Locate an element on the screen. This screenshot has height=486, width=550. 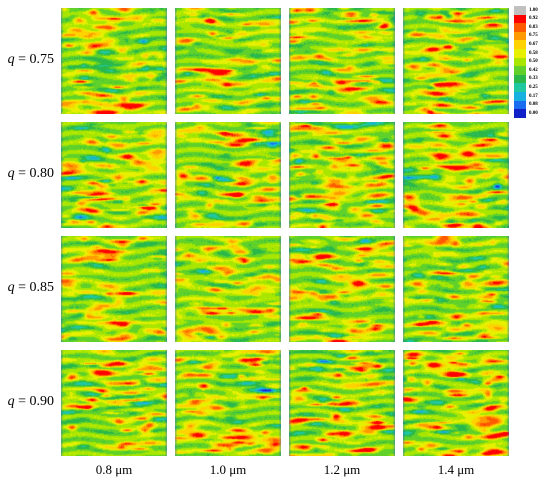
contour-panel-r1-c3 is located at coordinates (342, 61).